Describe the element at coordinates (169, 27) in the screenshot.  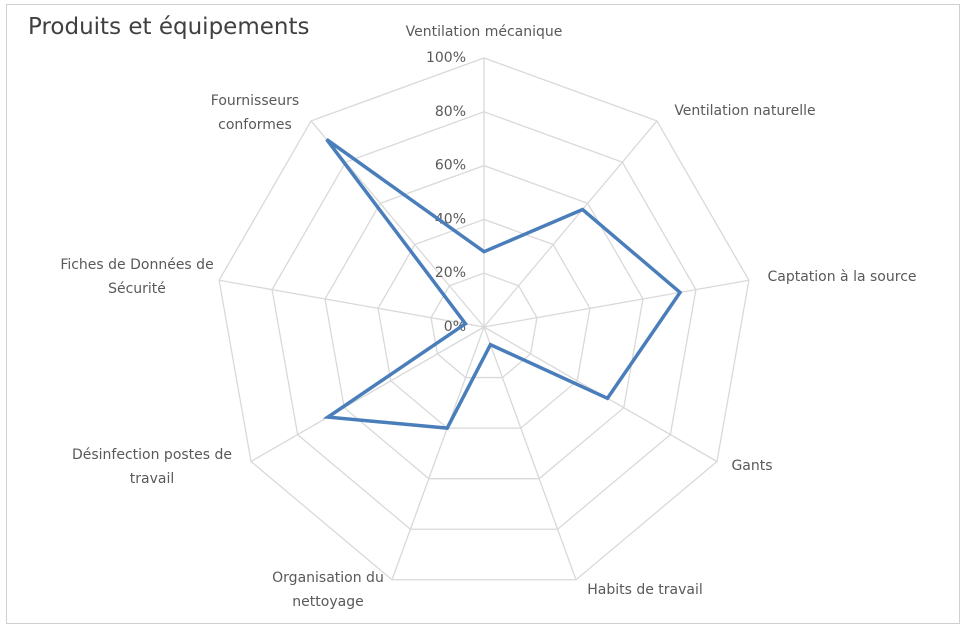
I see `chart-title: Produits et équipements` at that location.